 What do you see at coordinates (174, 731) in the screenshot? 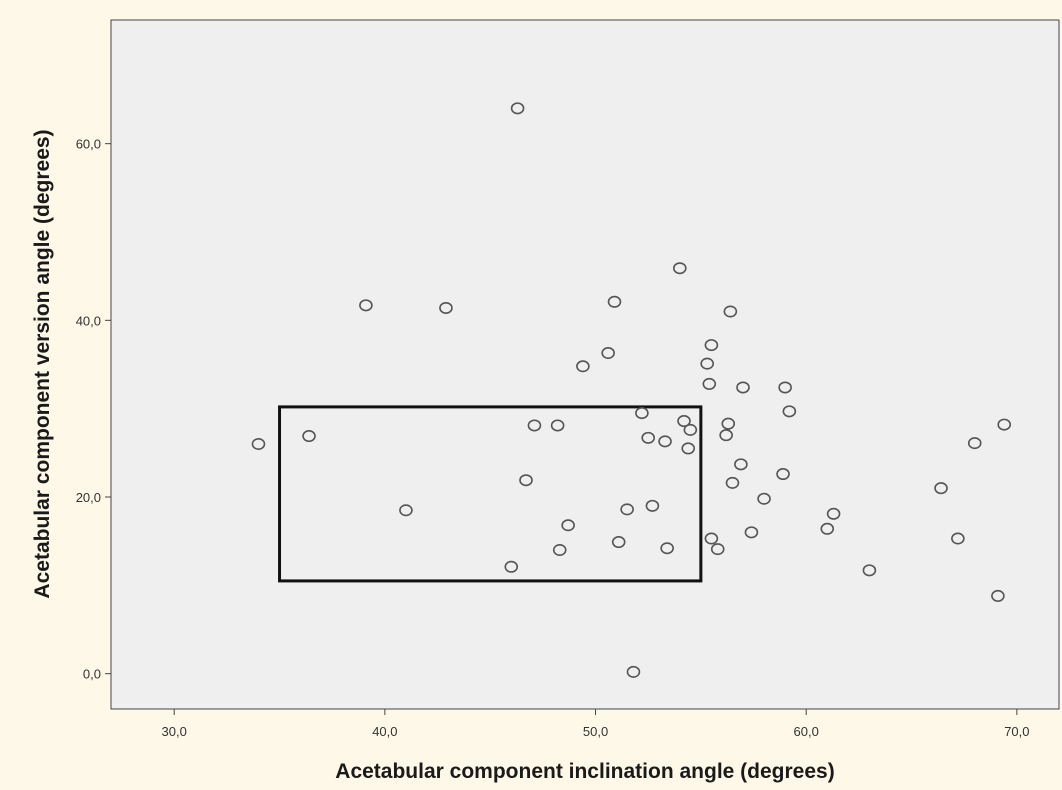
I see `x-tick-label: 30,0` at bounding box center [174, 731].